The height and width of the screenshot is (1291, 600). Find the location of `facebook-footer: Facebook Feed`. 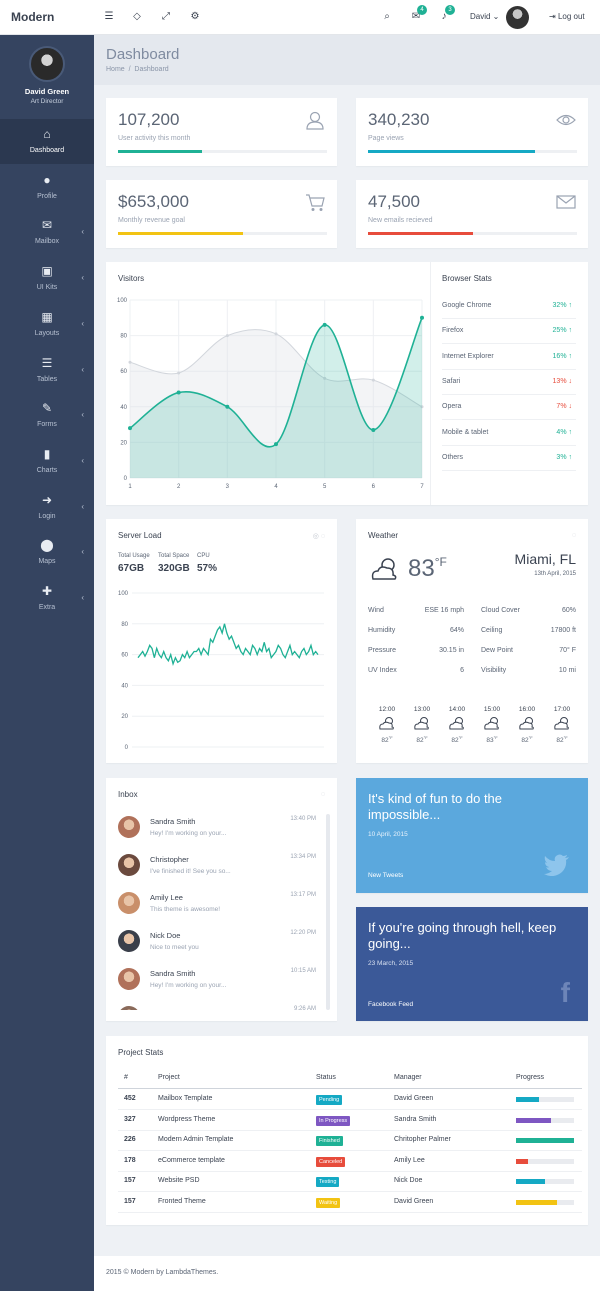

facebook-footer: Facebook Feed is located at coordinates (391, 1004).